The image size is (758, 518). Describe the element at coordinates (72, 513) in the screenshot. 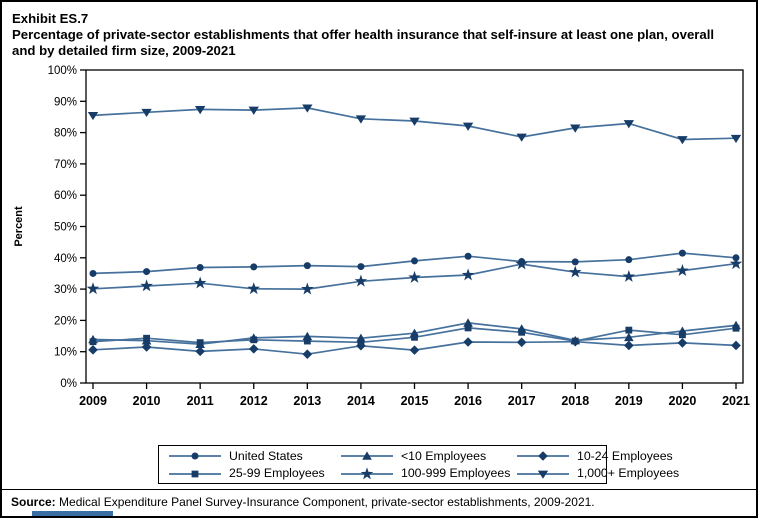

I see `footer-accent-bar` at that location.